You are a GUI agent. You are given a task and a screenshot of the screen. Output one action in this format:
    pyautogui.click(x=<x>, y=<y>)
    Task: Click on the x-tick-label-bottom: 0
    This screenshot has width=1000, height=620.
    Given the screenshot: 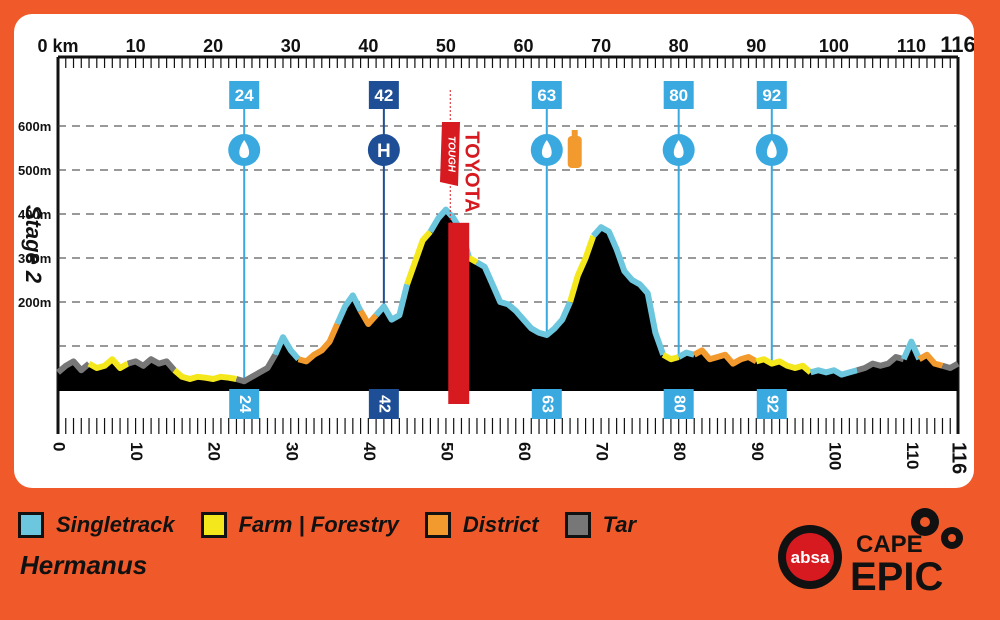 What is the action you would take?
    pyautogui.click(x=59, y=446)
    